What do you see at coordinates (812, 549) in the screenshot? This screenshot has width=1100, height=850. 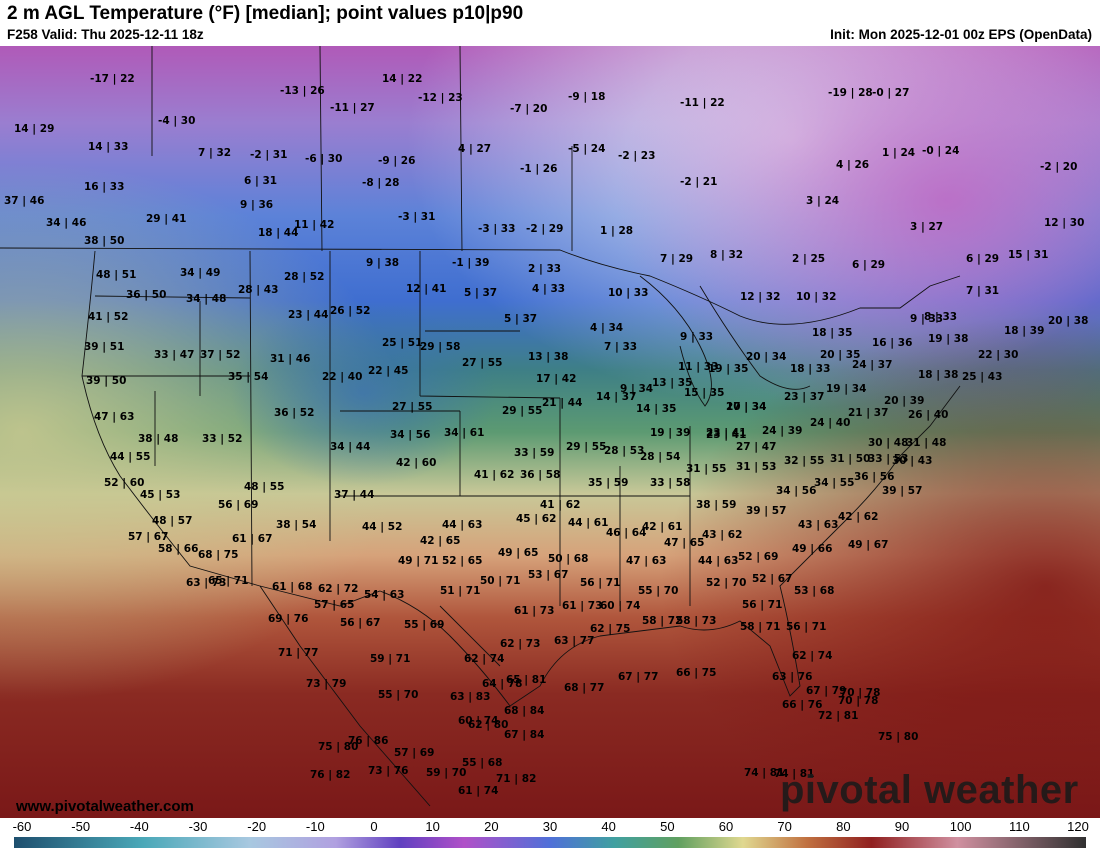 I see `point-value-label: 49 | 66` at bounding box center [812, 549].